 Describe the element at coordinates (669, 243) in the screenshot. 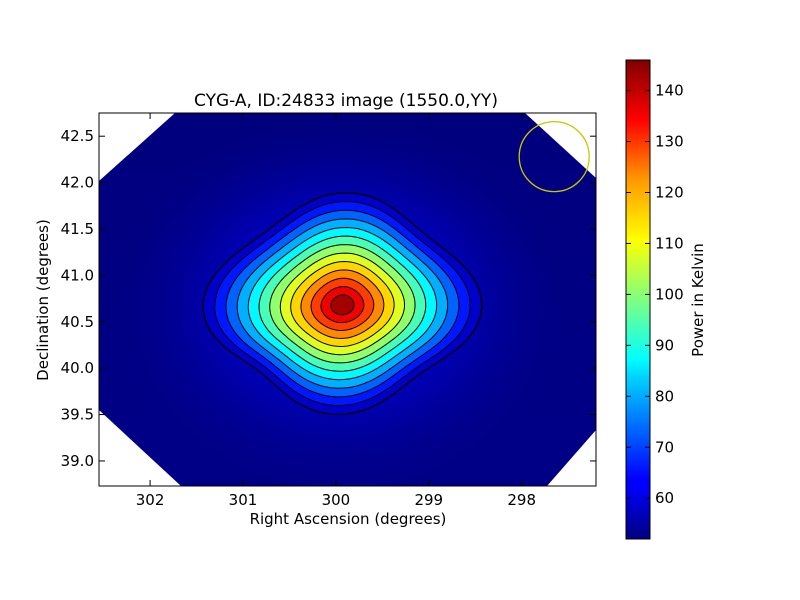

I see `colorbar-tick-label: 110` at that location.